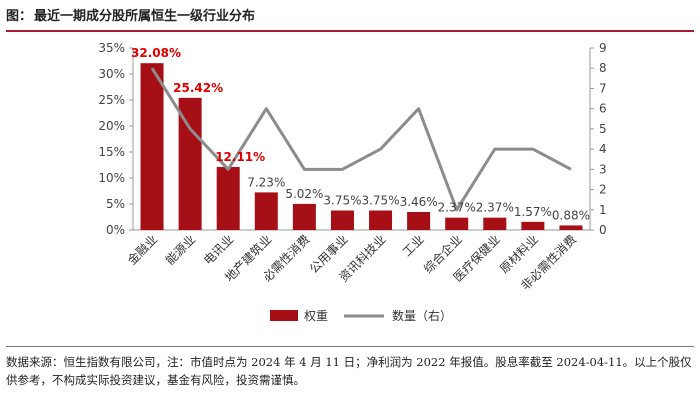 This screenshot has width=700, height=410. Describe the element at coordinates (413, 245) in the screenshot. I see `category-label-7: 工业` at that location.